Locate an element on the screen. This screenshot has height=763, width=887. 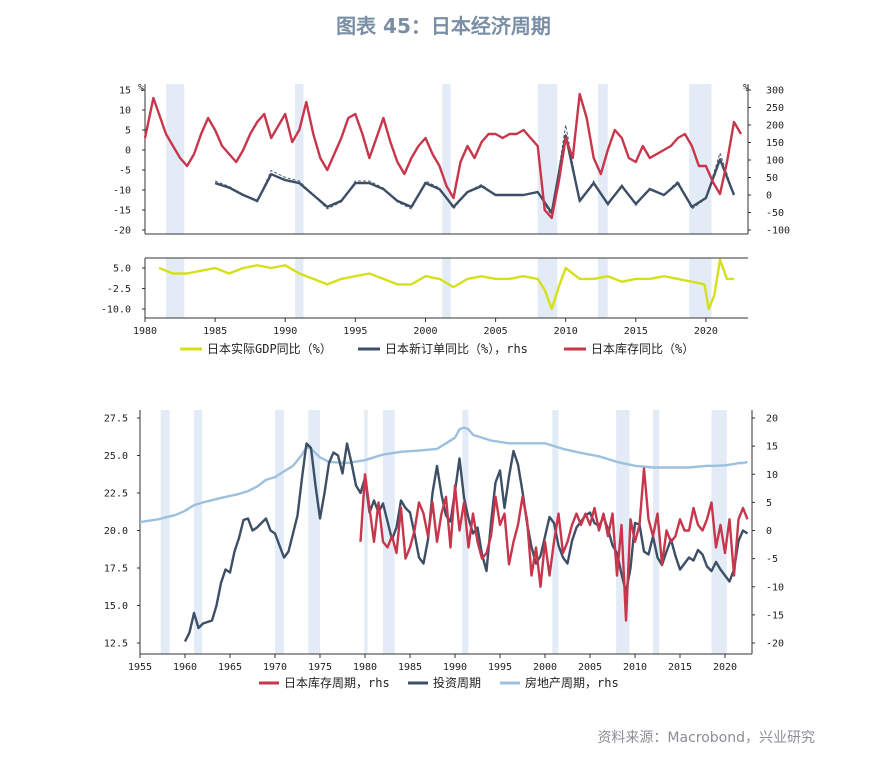
bottom-x-tick-label: 1960 is located at coordinates (185, 667).